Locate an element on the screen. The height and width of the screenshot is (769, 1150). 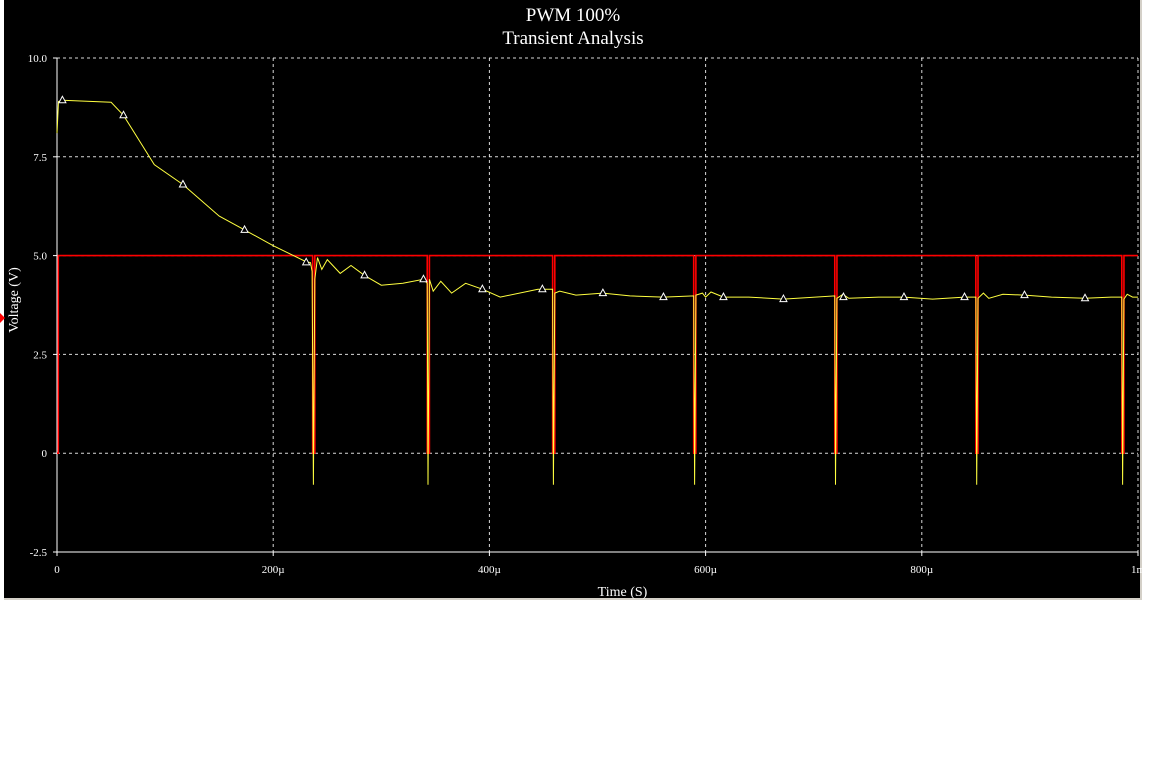
x-axis-label: Time (S) is located at coordinates (623, 592).